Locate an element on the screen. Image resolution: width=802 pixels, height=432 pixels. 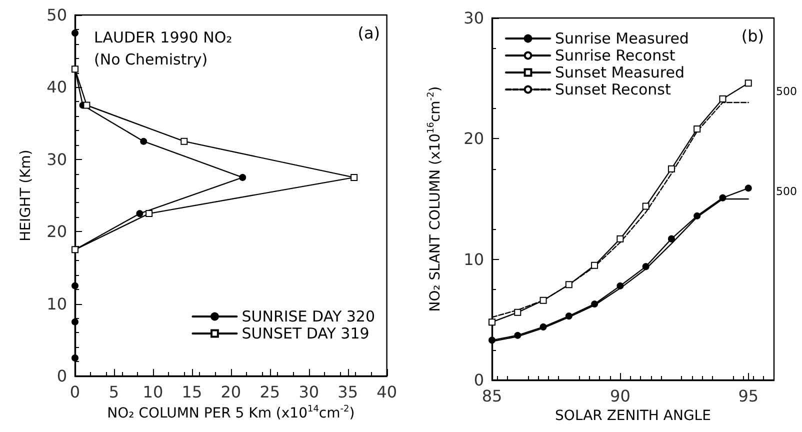
x-tick-label: 85 is located at coordinates (492, 396).